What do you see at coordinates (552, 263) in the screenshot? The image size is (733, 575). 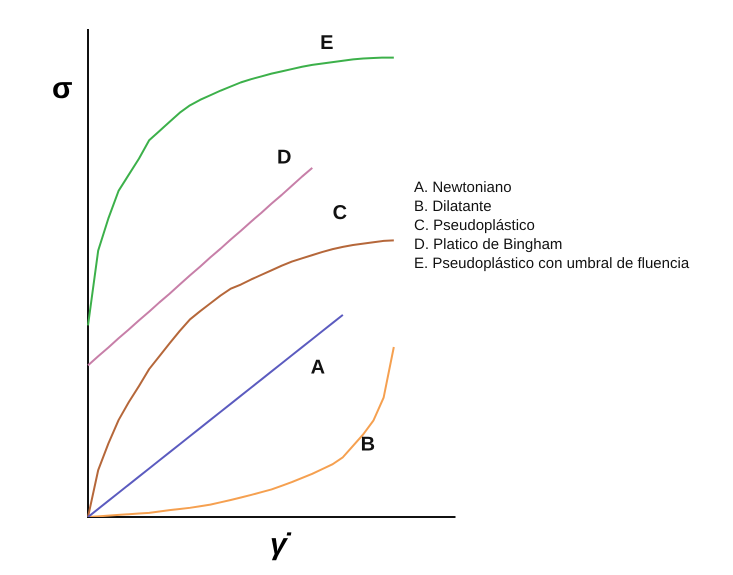 I see `annotation: E. Pseudoplástico con umbral de fluencia` at bounding box center [552, 263].